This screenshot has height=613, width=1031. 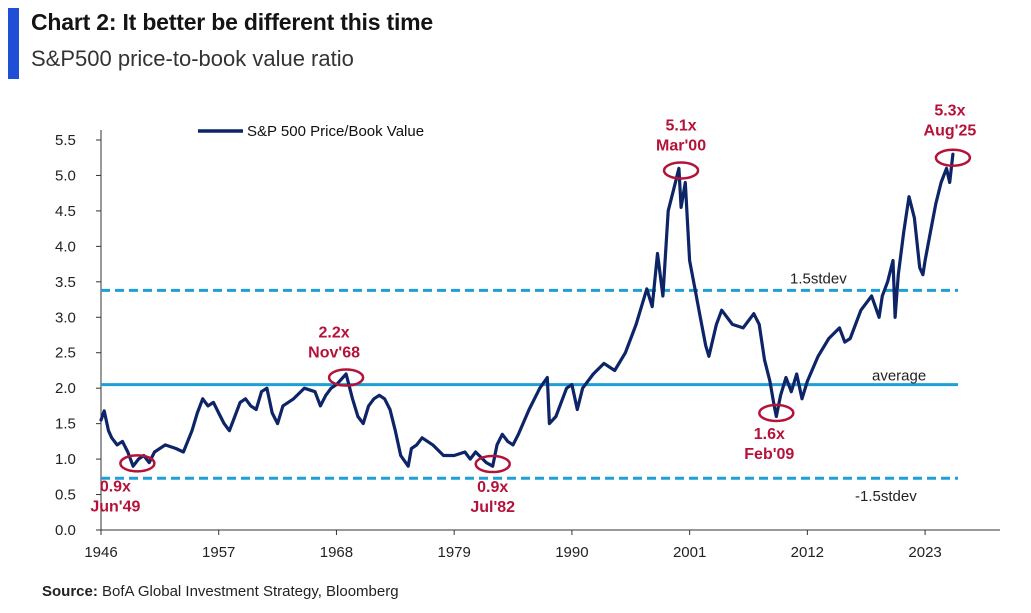 What do you see at coordinates (689, 552) in the screenshot?
I see `x-tick-label: 2001` at bounding box center [689, 552].